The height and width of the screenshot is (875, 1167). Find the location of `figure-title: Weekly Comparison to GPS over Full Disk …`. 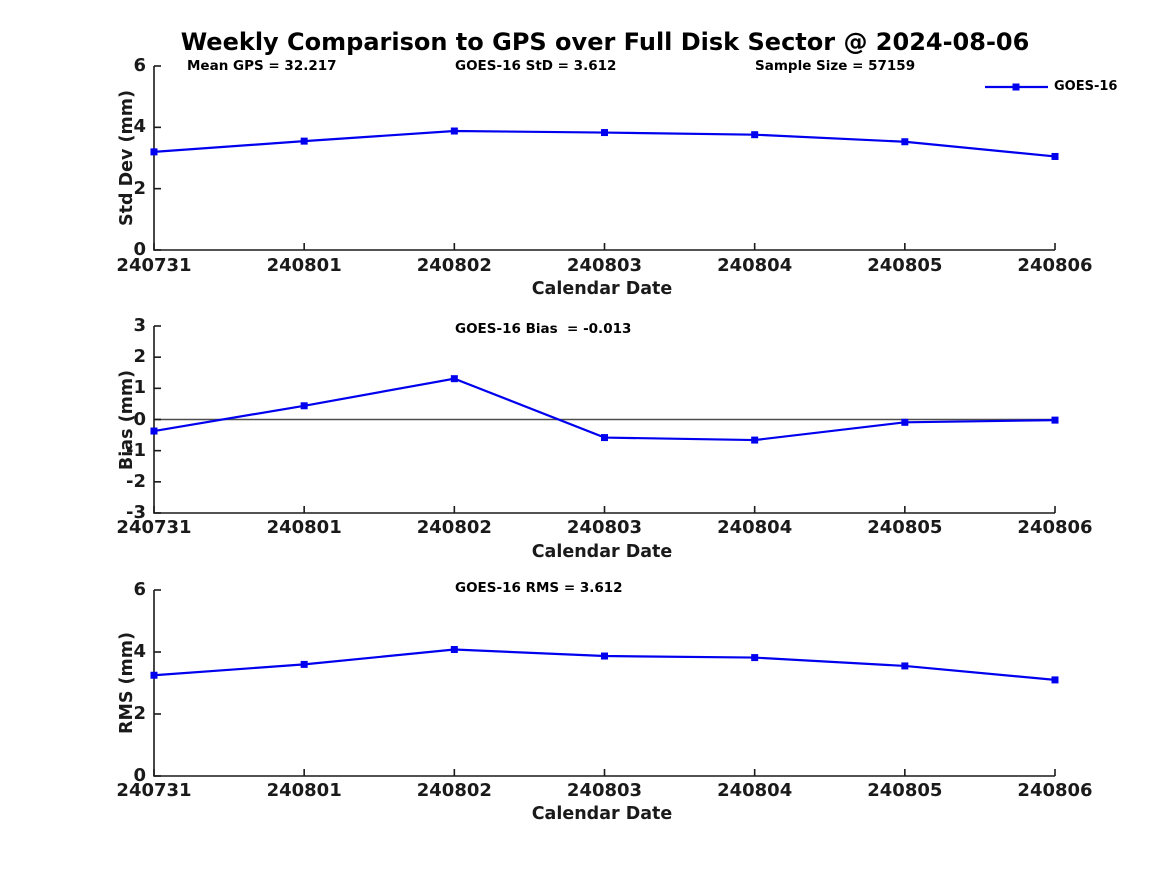

figure-title: Weekly Comparison to GPS over Full Disk … is located at coordinates (605, 42).